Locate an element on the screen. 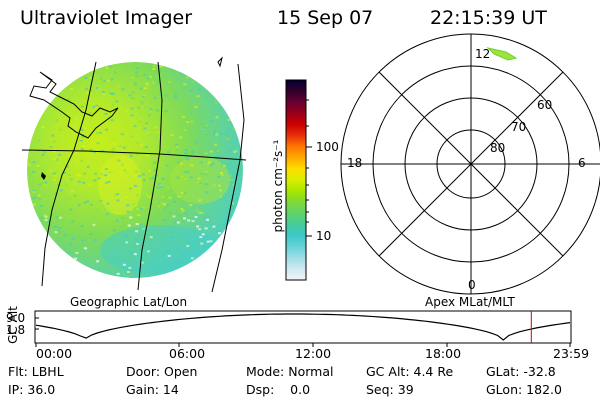  island-marker is located at coordinates (43, 176).